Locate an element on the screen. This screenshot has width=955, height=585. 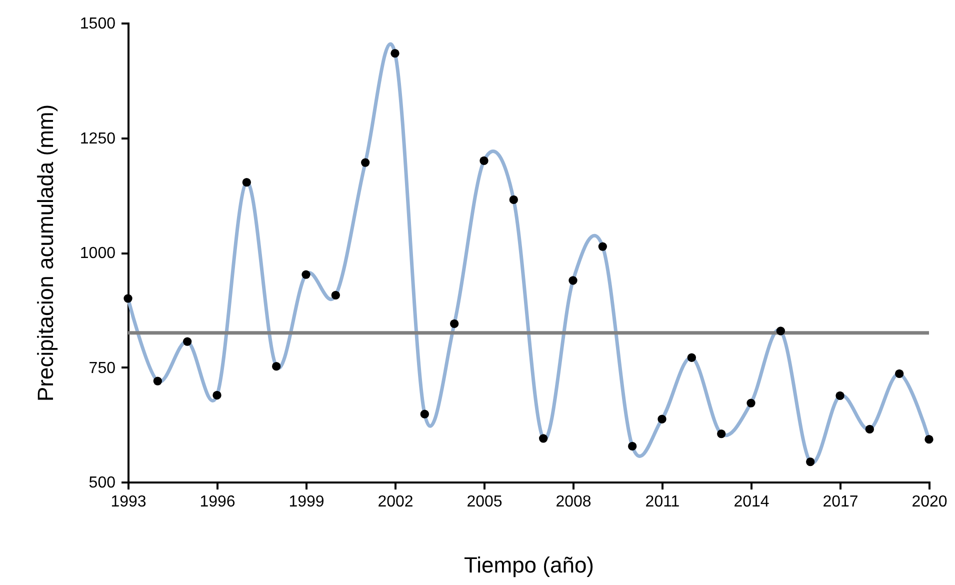
x-tick-label: 1996 is located at coordinates (218, 502).